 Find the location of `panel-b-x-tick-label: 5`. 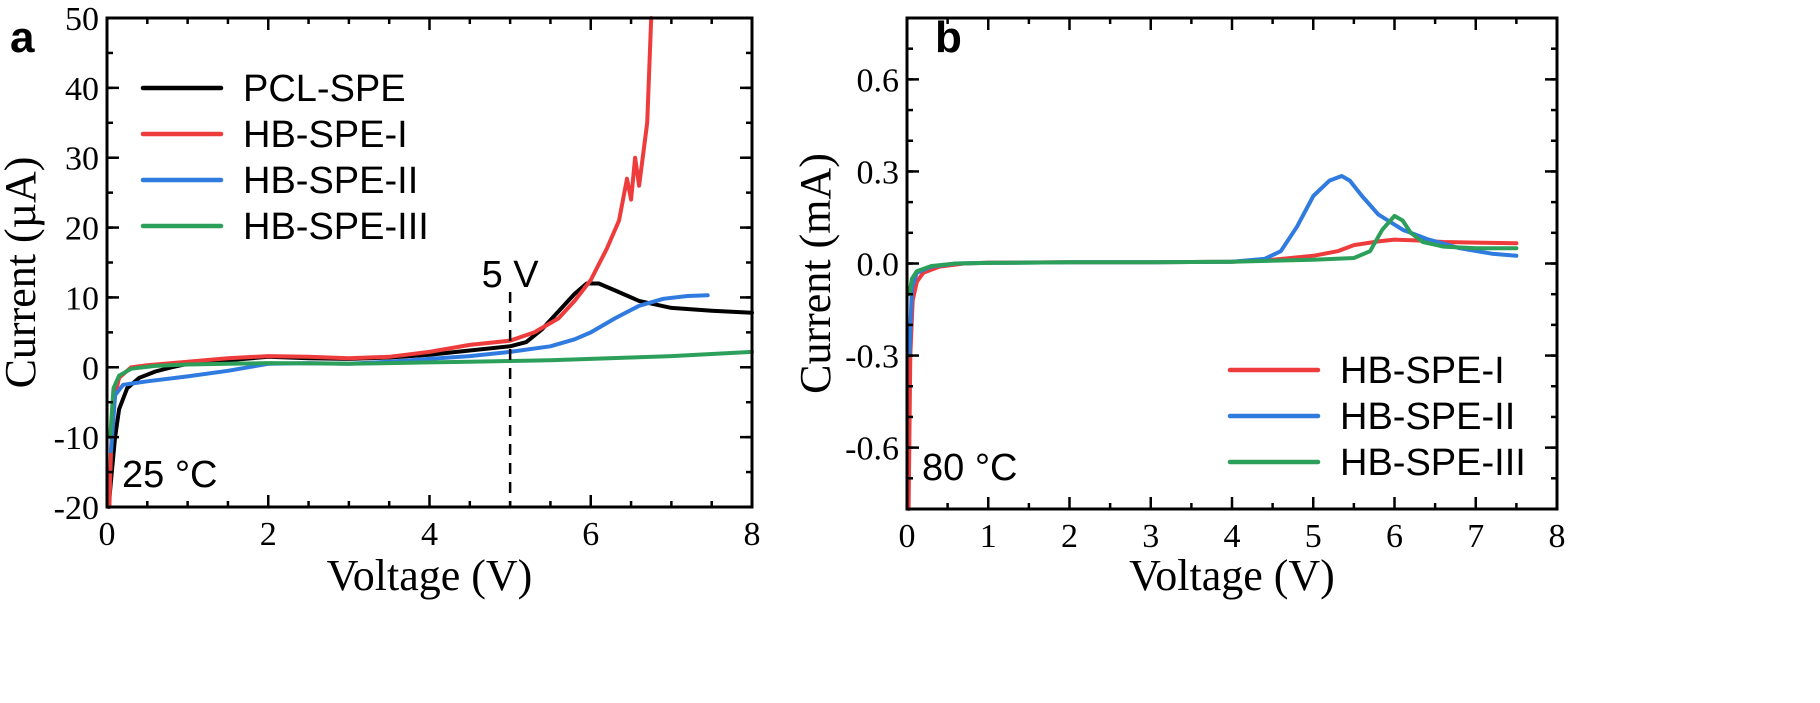

panel-b-x-tick-label: 5 is located at coordinates (1313, 536).